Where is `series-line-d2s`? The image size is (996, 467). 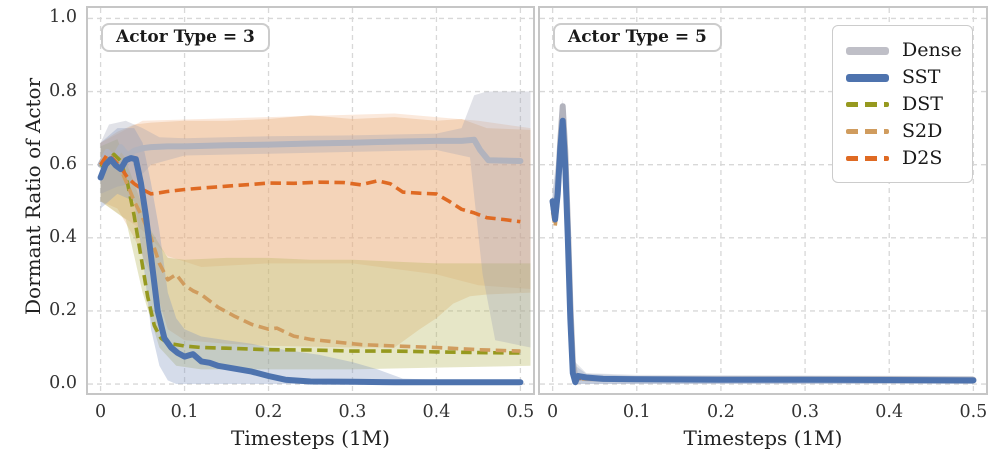 series-line-d2s is located at coordinates (309, 187).